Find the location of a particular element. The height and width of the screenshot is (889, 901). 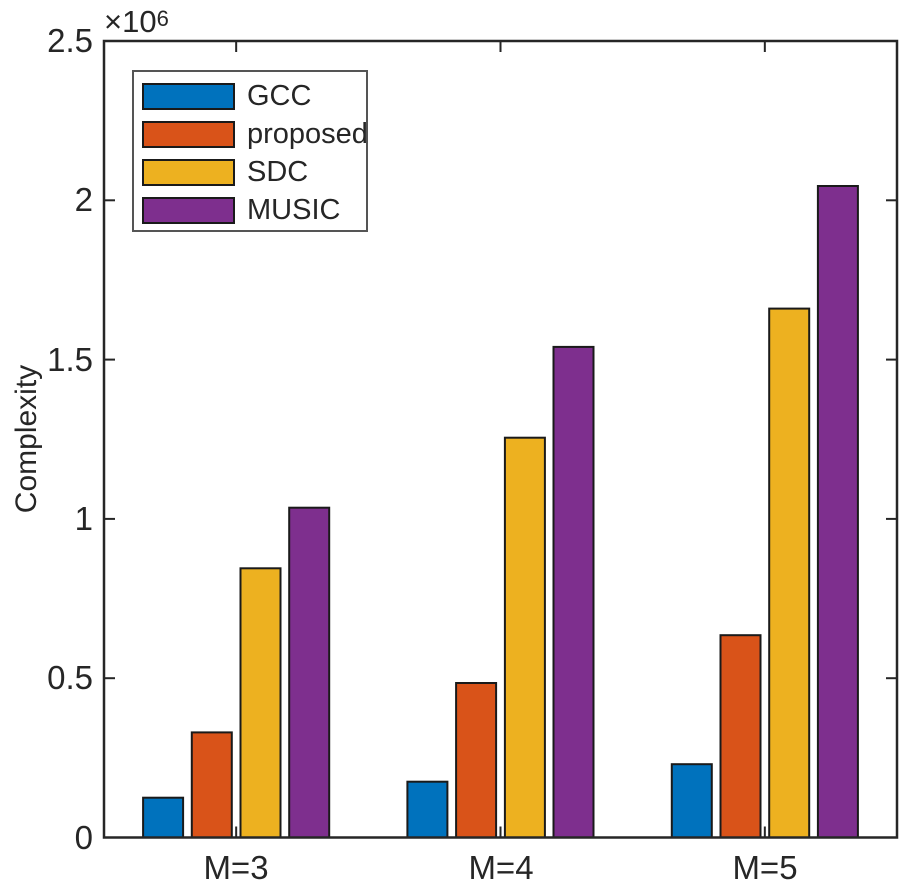

multiplier-exponent: 6 is located at coordinates (162, 18).